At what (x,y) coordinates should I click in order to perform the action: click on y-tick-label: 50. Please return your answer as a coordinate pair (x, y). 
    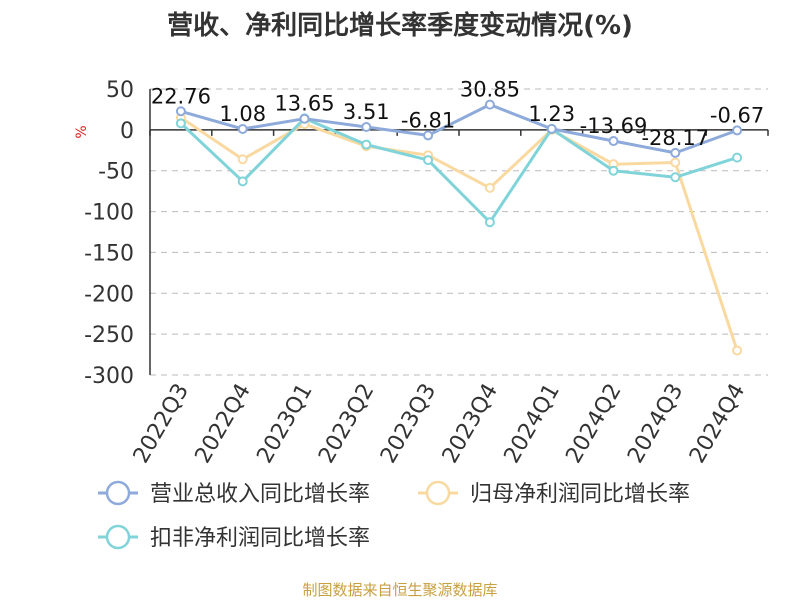
    Looking at the image, I should click on (120, 90).